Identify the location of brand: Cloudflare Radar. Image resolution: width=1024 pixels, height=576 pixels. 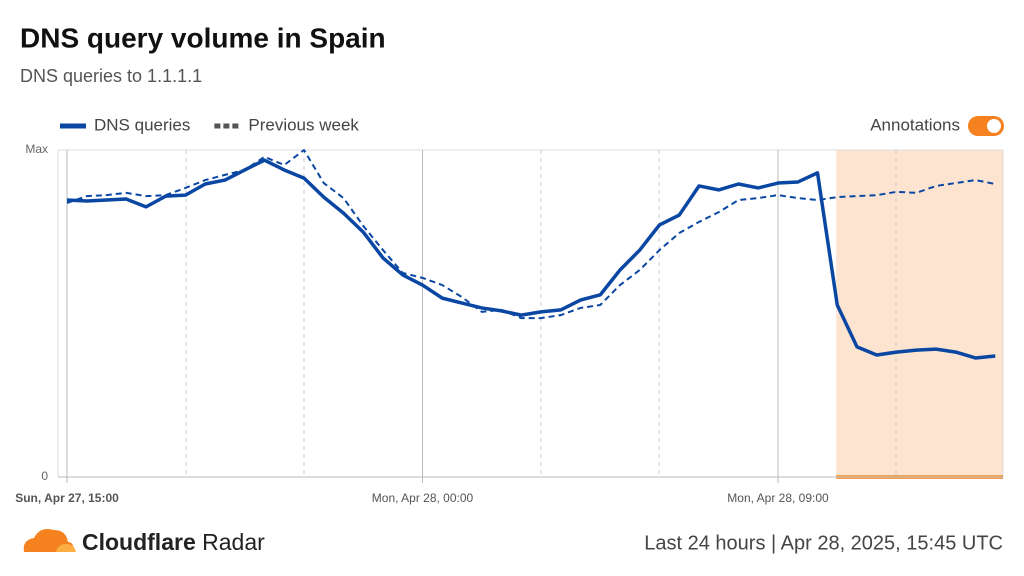
(173, 542).